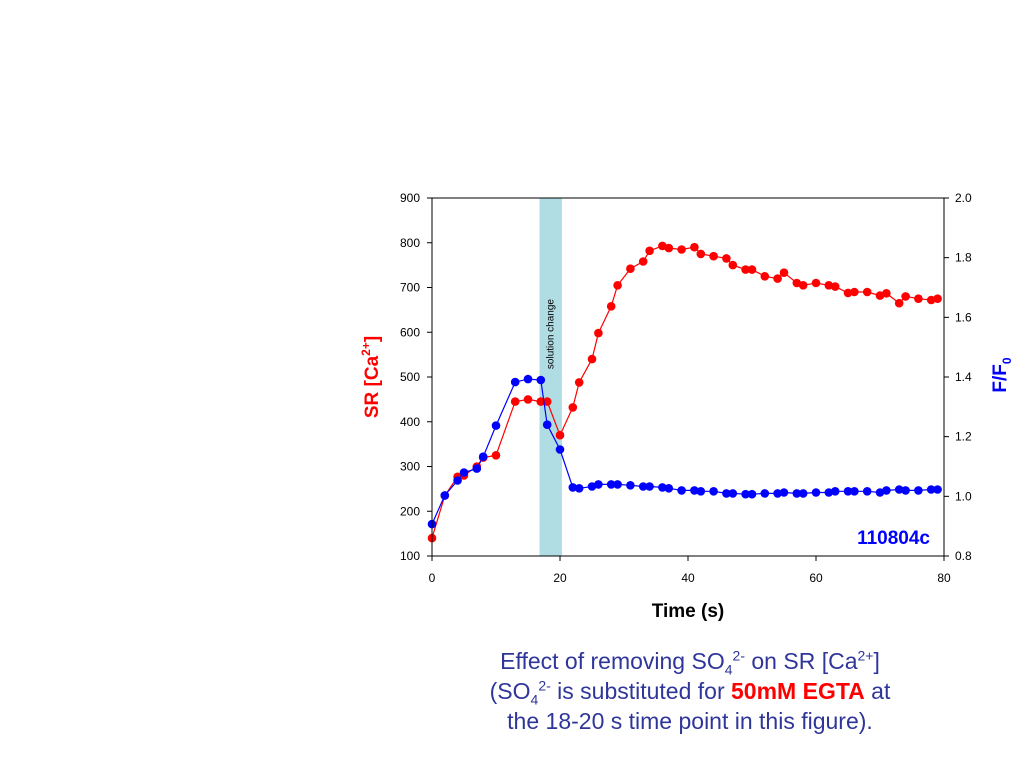 The height and width of the screenshot is (768, 1024). I want to click on y-left-tick-label: 200, so click(410, 511).